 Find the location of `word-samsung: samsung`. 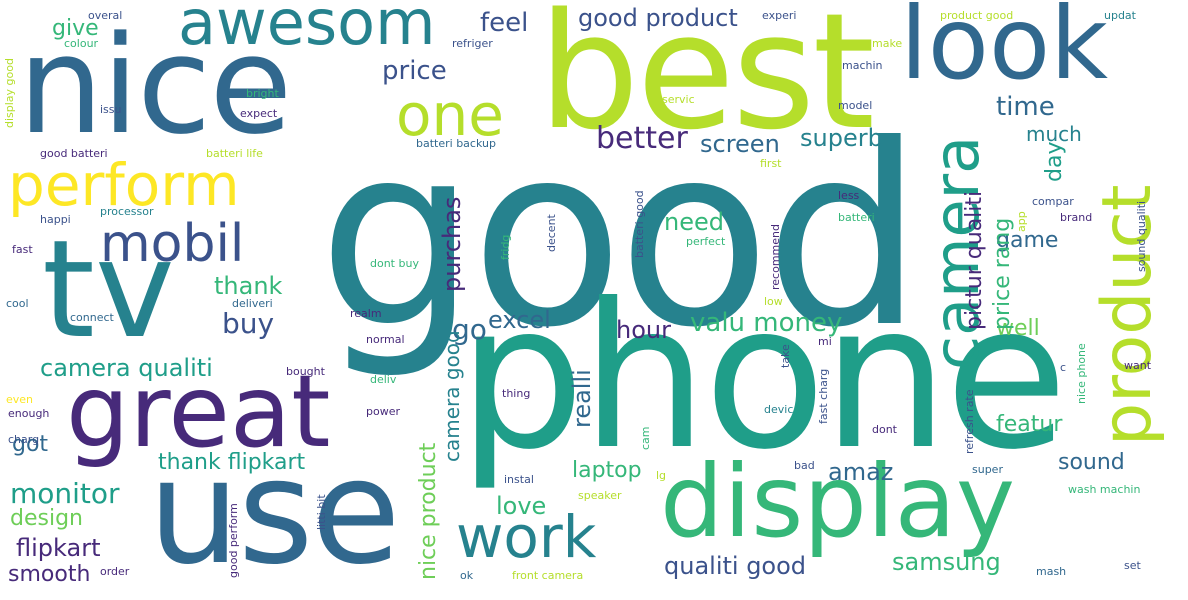

word-samsung: samsung is located at coordinates (946, 562).